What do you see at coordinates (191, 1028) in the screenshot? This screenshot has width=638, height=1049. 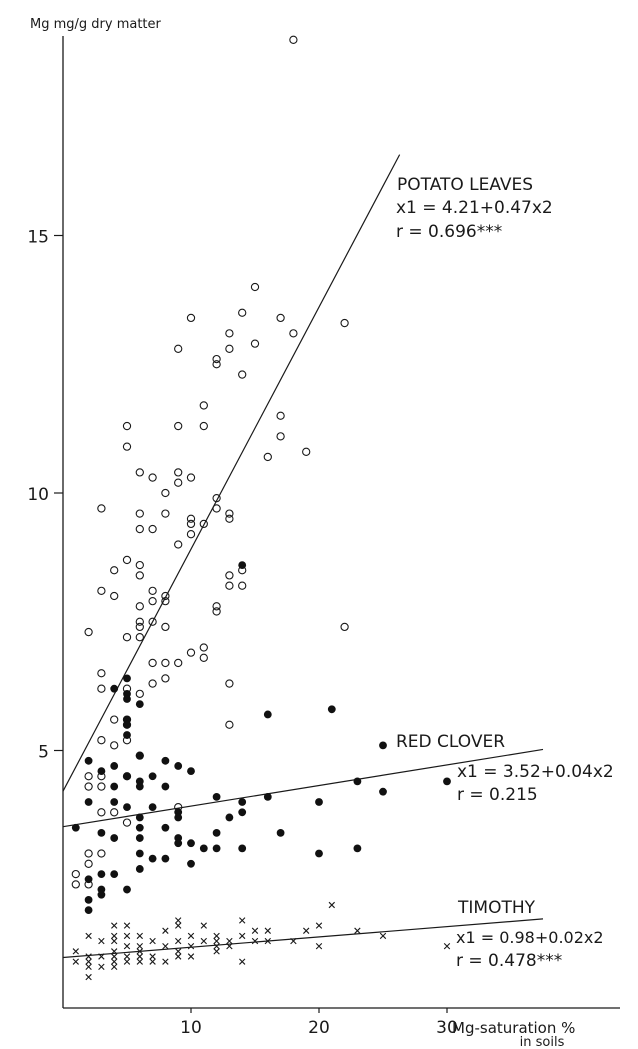 I see `x-tick-label-10: 10` at bounding box center [191, 1028].